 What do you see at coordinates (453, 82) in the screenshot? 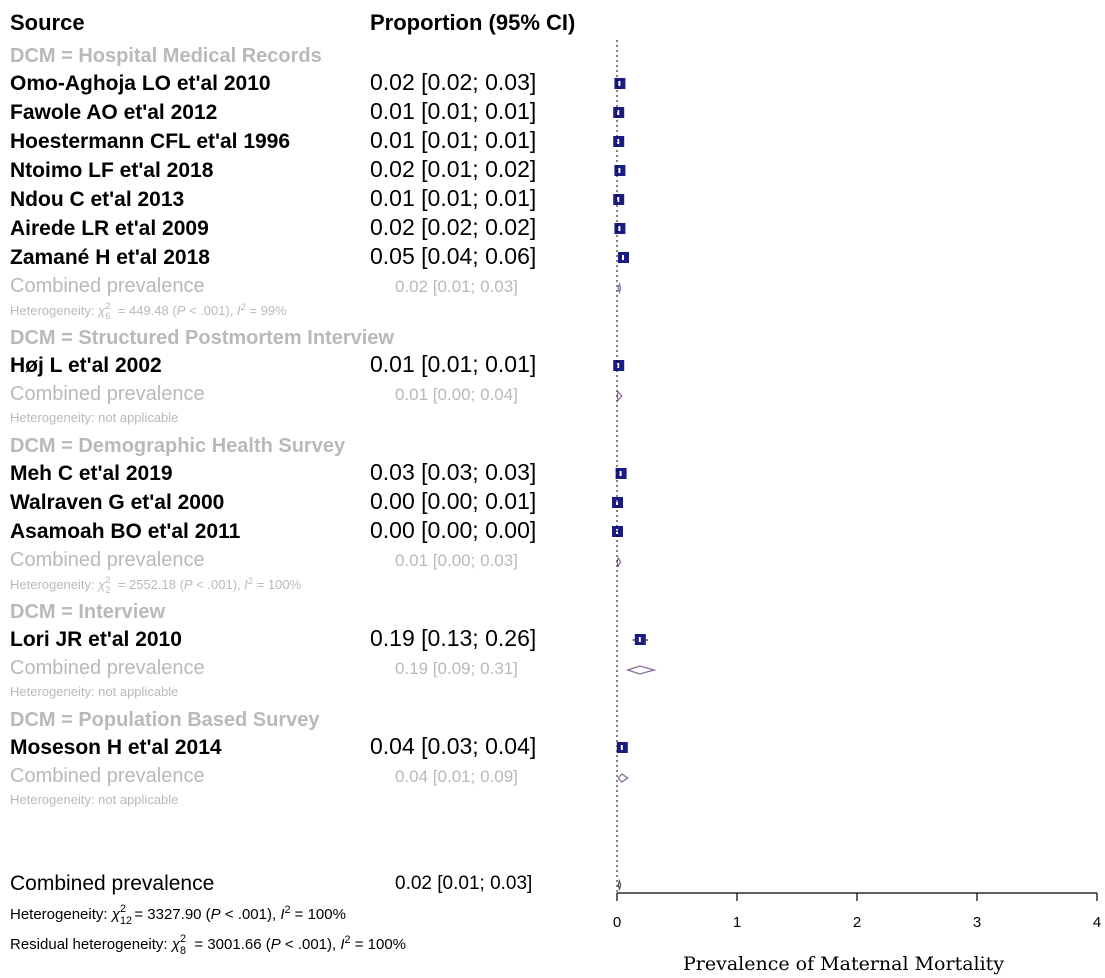
I see `study-estimate: 0.02 [0.02; 0.03]` at bounding box center [453, 82].